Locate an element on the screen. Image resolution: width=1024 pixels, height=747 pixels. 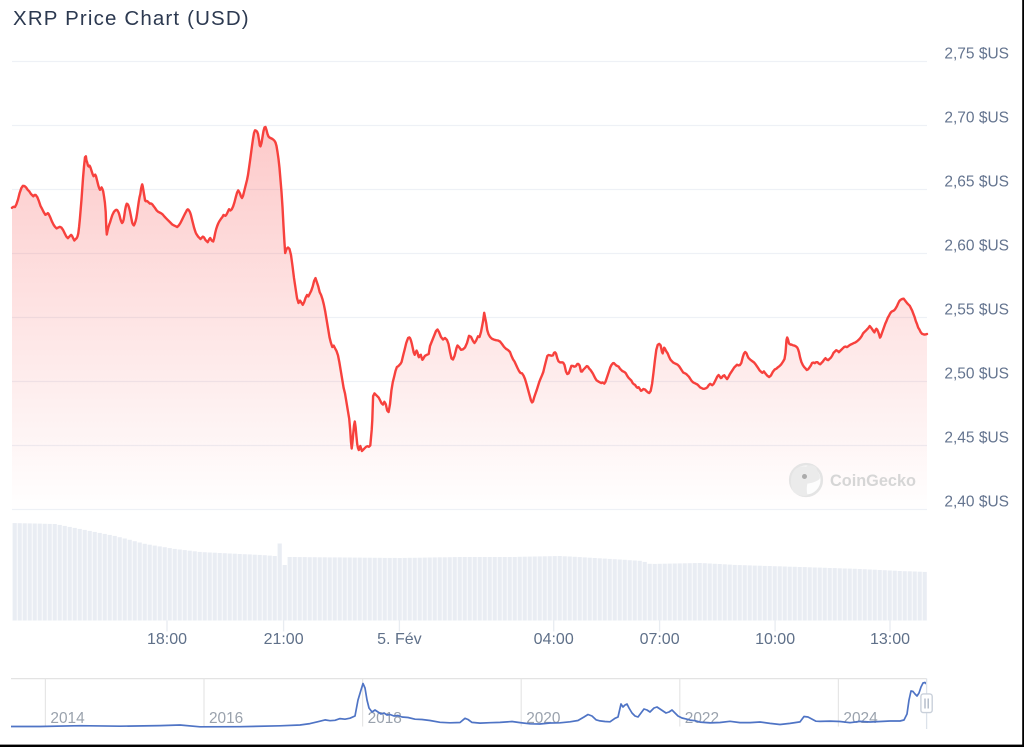
svg-text: 18:00 is located at coordinates (167, 639).